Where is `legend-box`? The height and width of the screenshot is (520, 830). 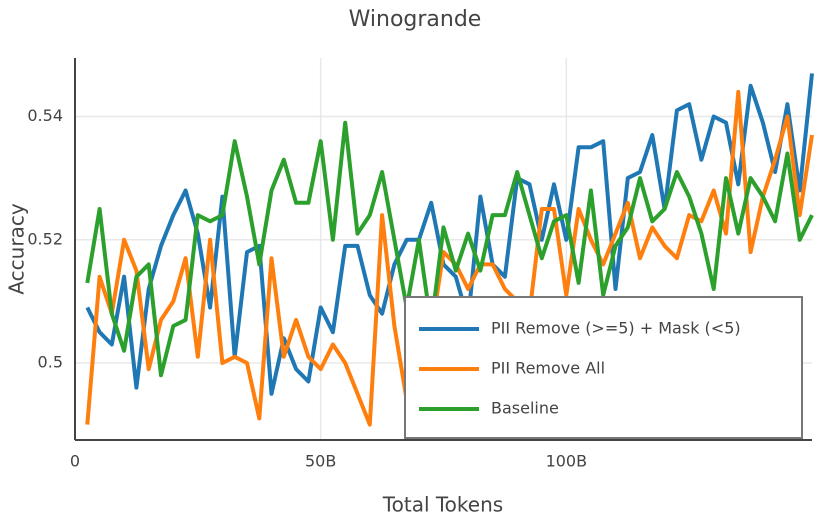 legend-box is located at coordinates (603, 367).